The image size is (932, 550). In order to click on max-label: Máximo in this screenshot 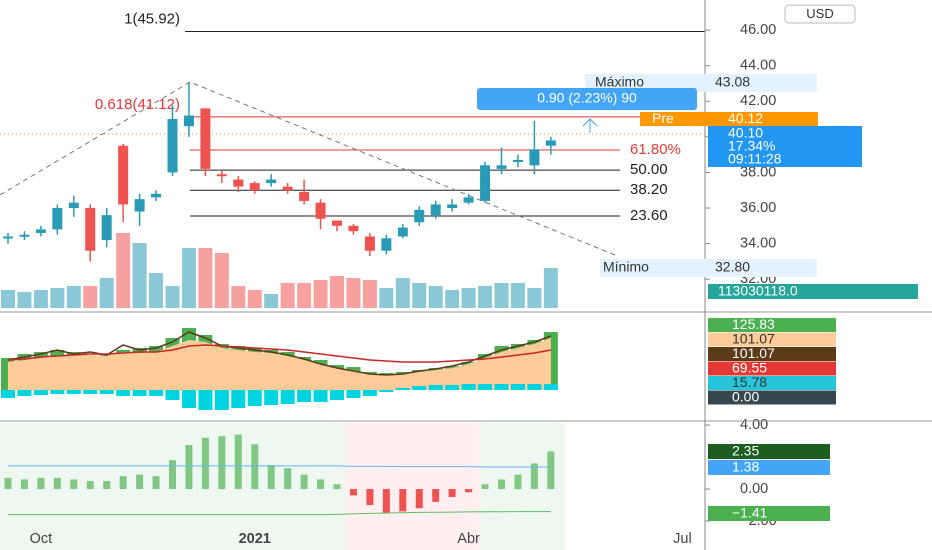, I will do `click(619, 82)`.